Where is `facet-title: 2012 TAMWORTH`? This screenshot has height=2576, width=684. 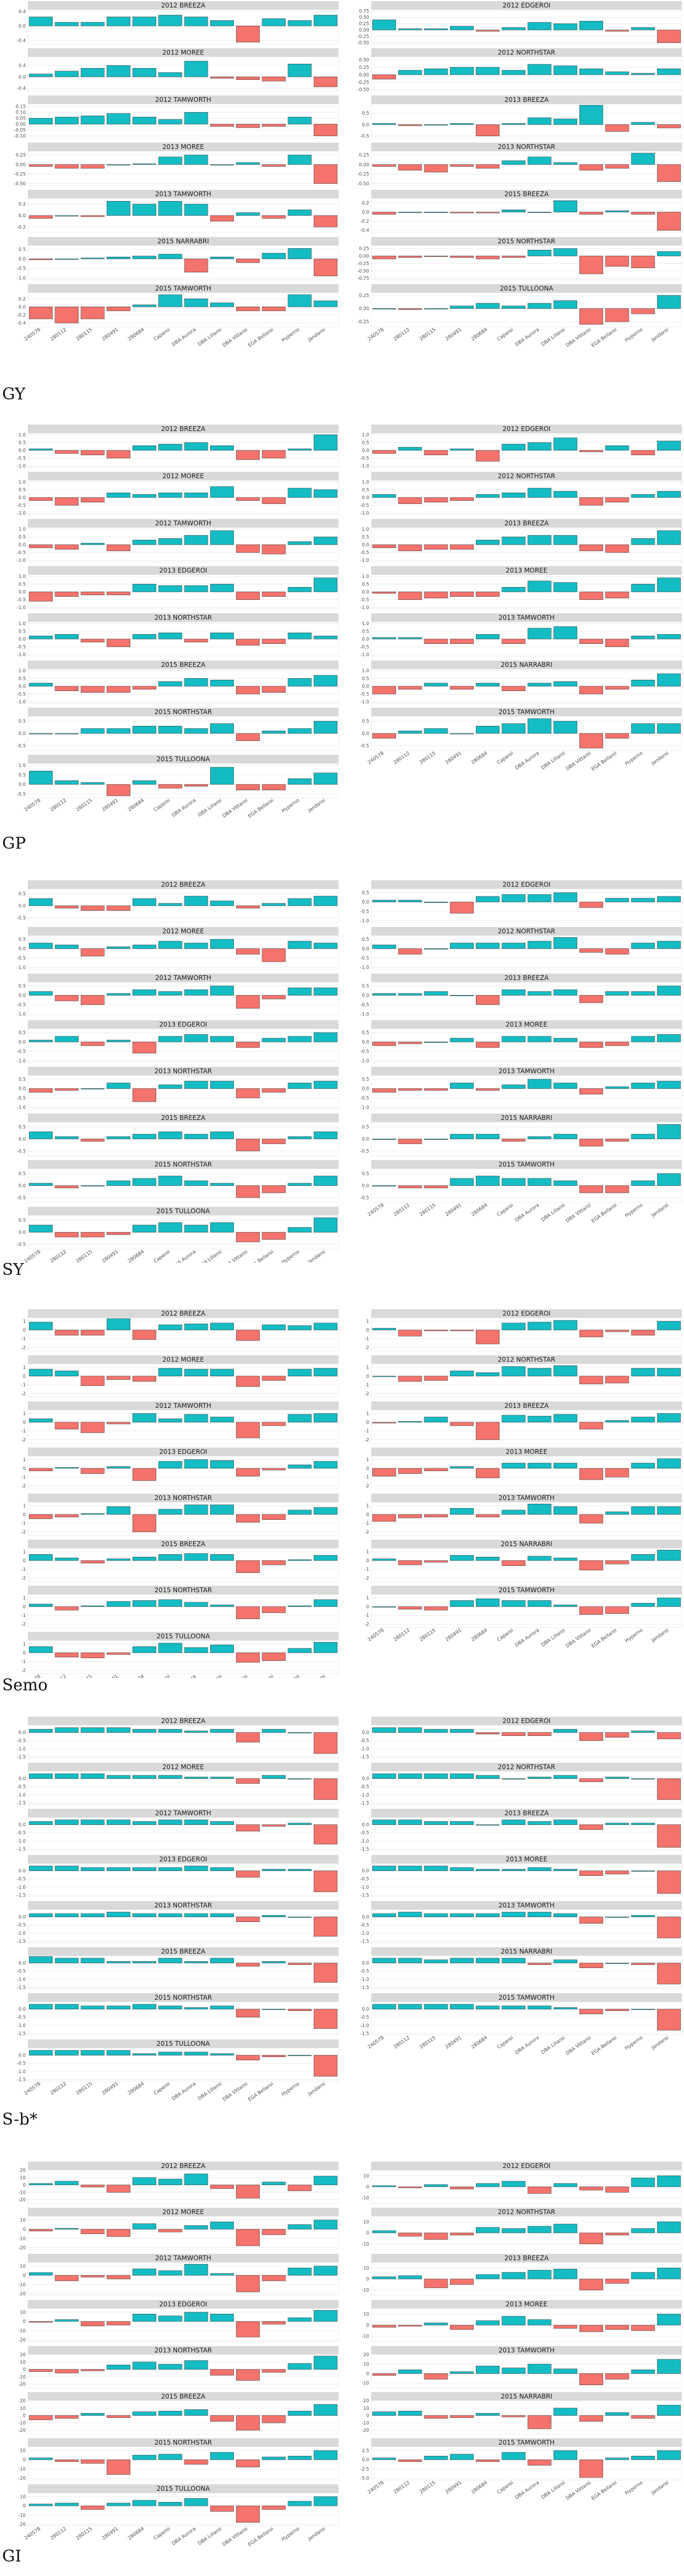 facet-title: 2012 TAMWORTH is located at coordinates (183, 2258).